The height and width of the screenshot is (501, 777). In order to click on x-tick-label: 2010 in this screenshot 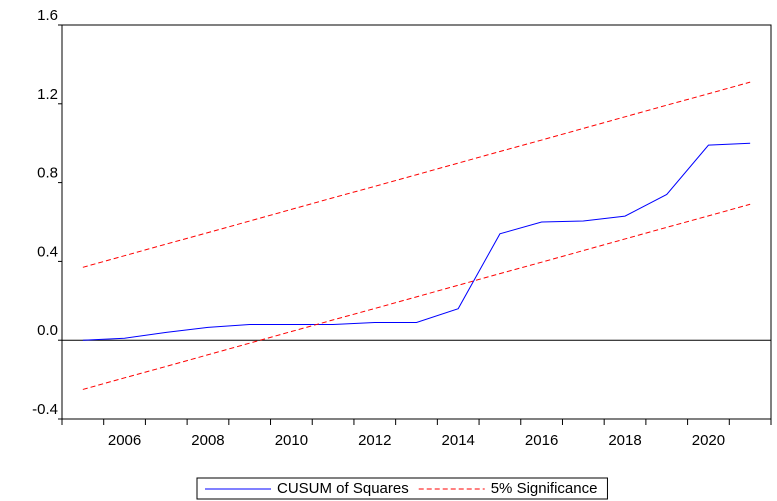, I will do `click(291, 440)`.